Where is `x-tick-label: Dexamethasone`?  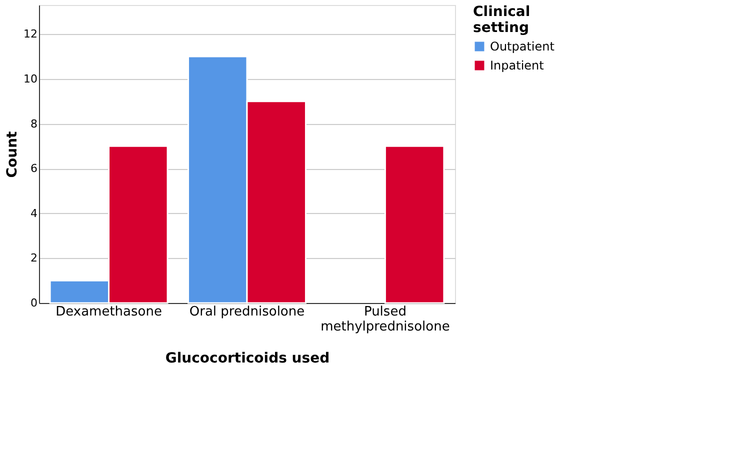 x-tick-label: Dexamethasone is located at coordinates (109, 312).